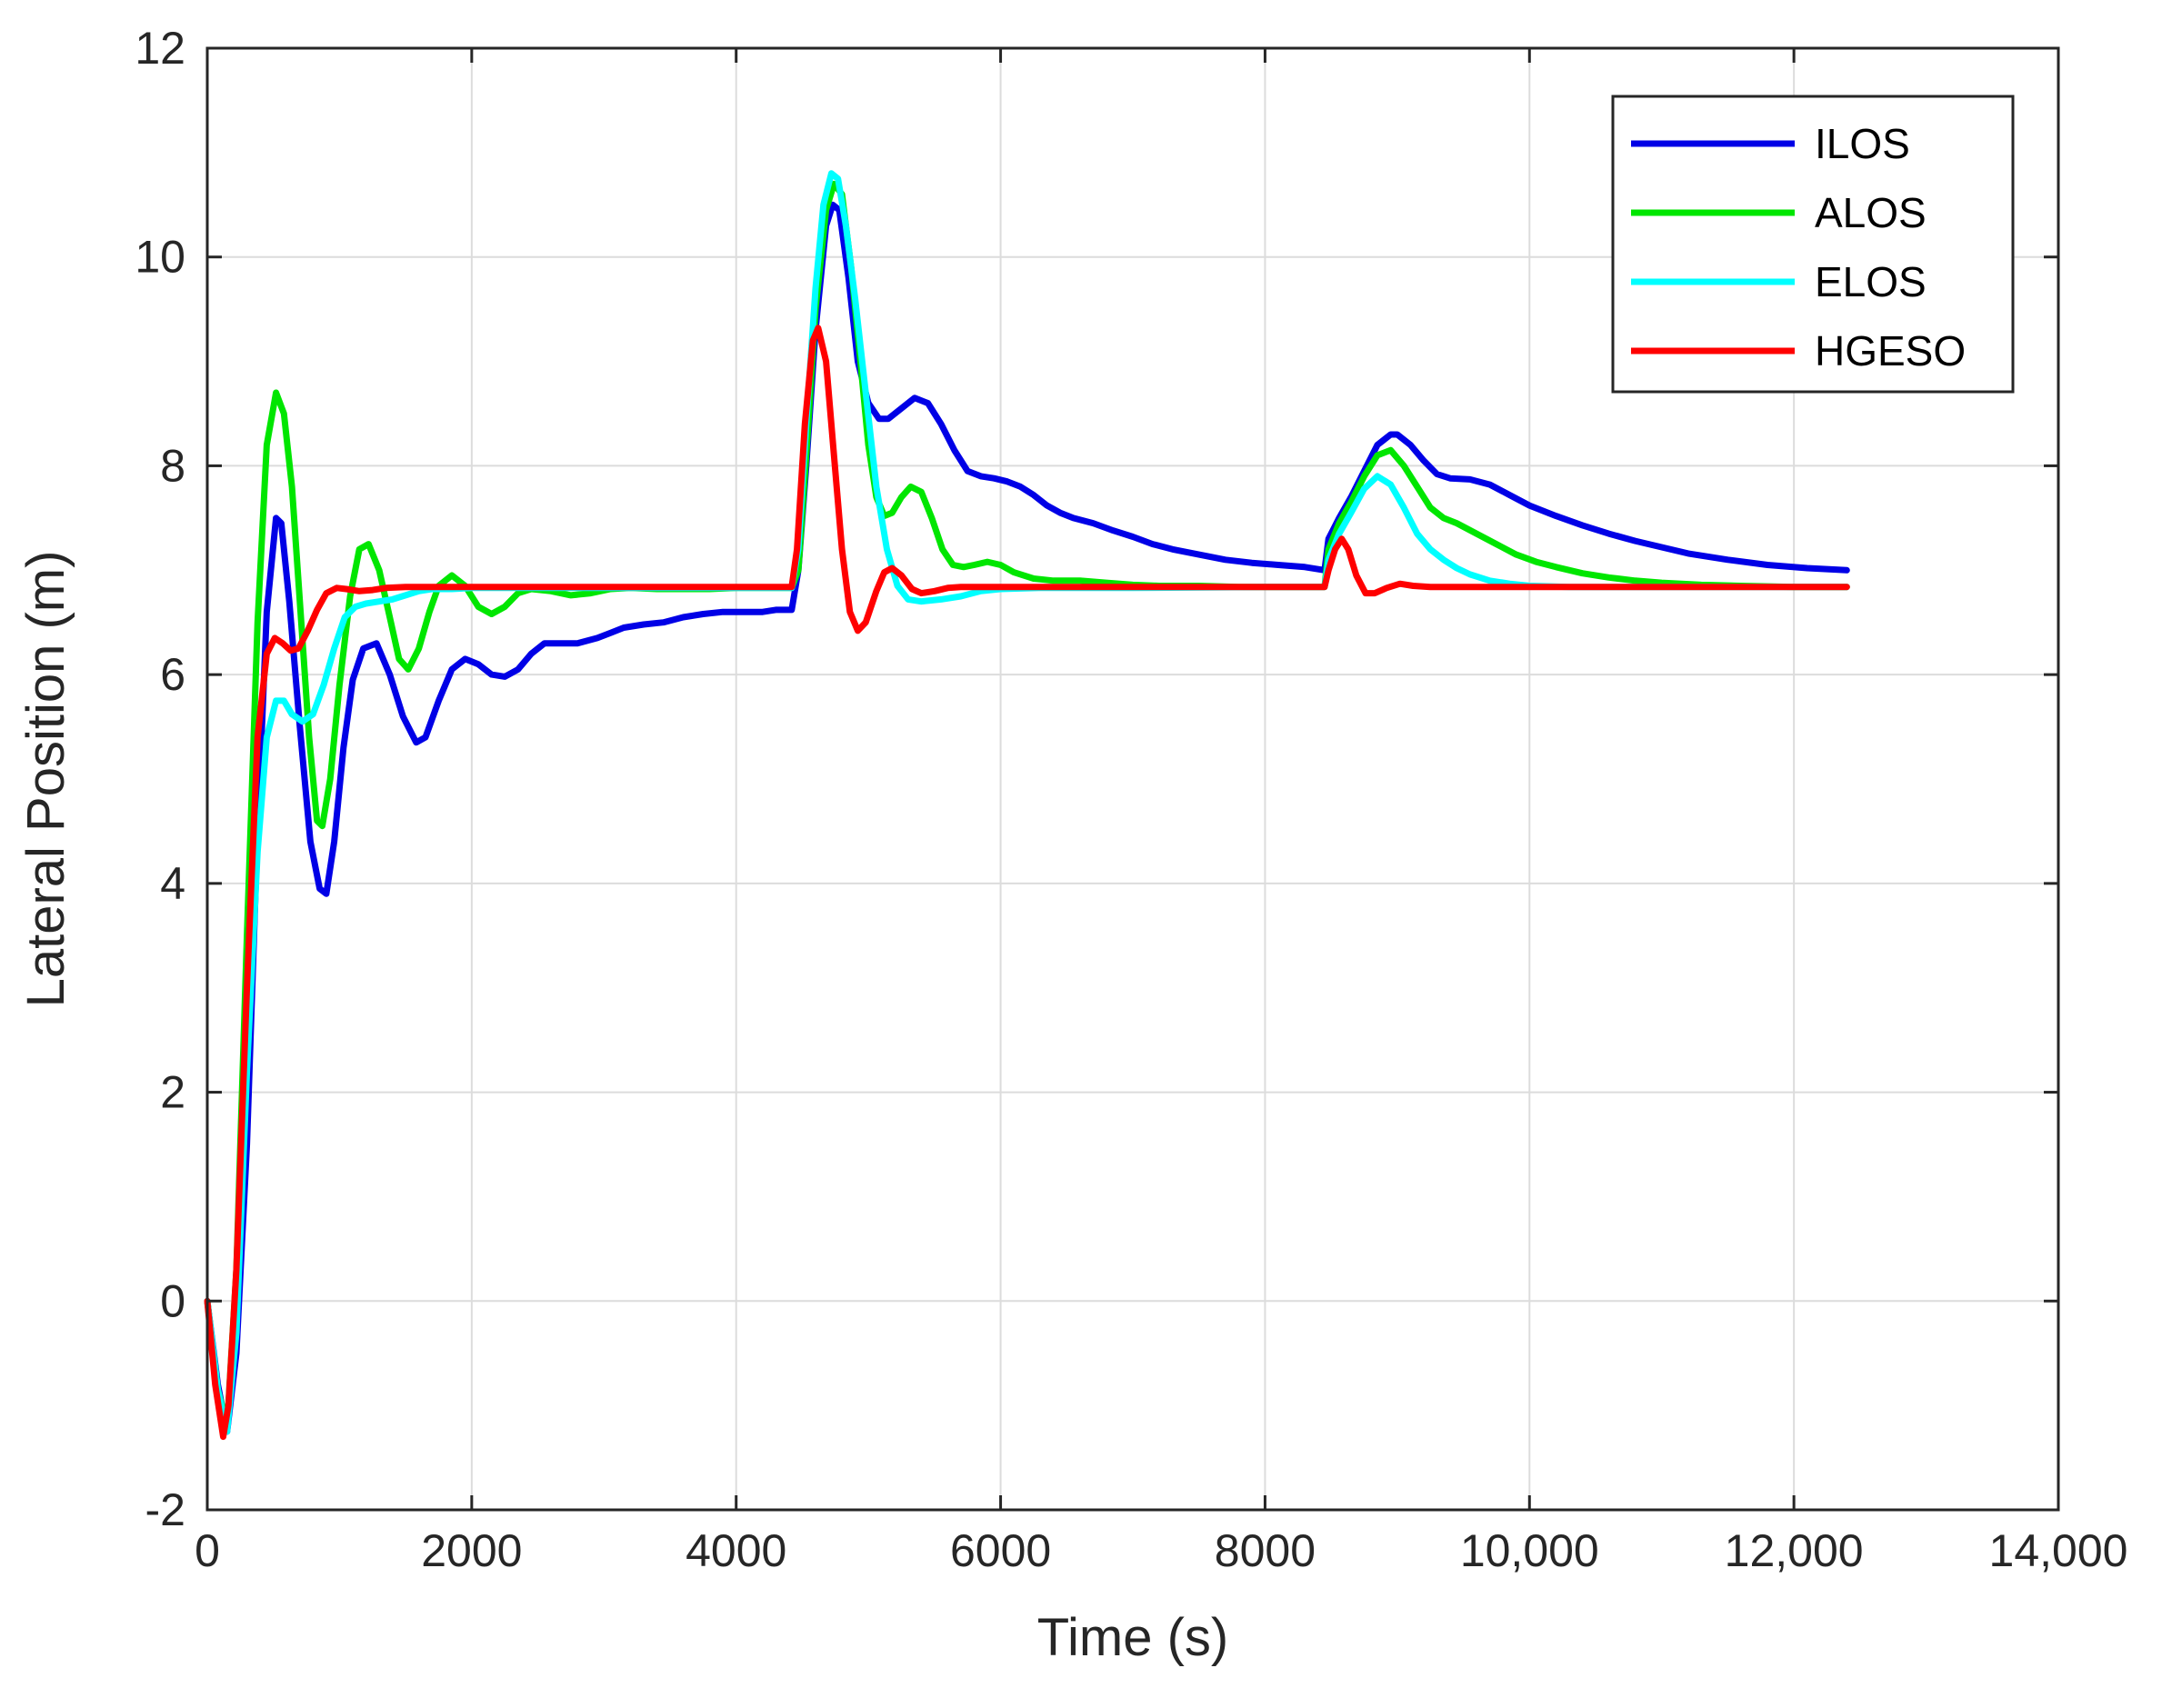 Image resolution: width=2162 pixels, height=1708 pixels. What do you see at coordinates (172, 1093) in the screenshot?
I see `y-tick-label: 2` at bounding box center [172, 1093].